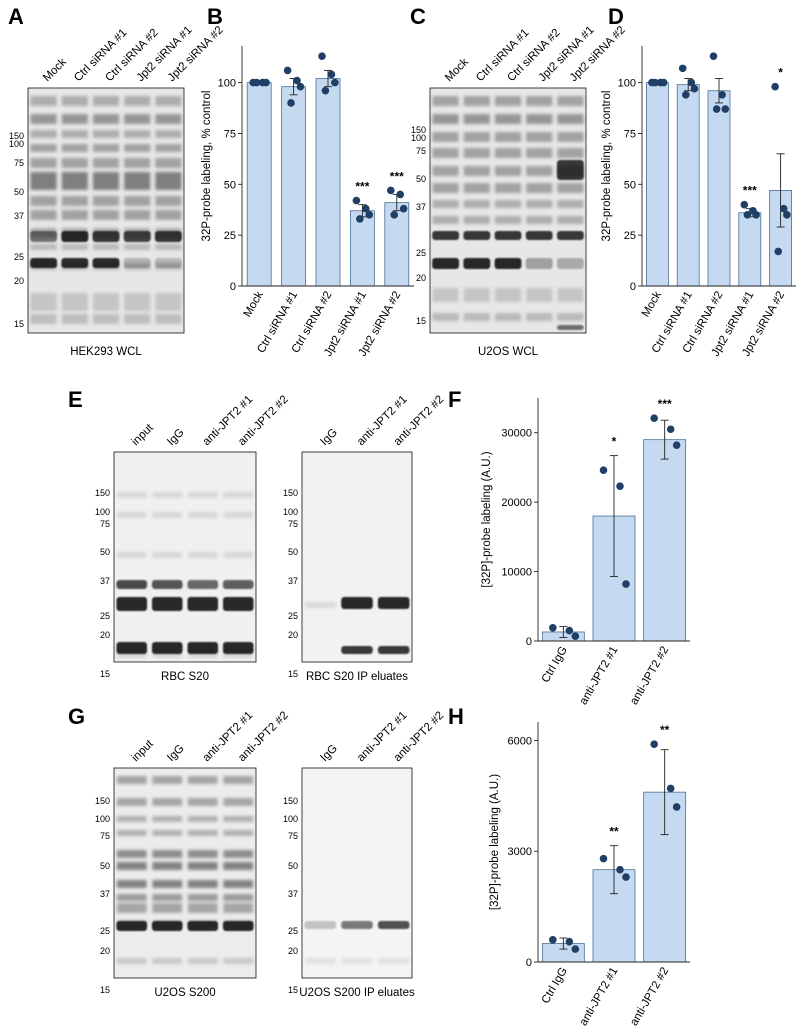 This screenshot has height=1035, width=800. Describe the element at coordinates (357, 961) in the screenshot. I see `blot-smear` at that location.